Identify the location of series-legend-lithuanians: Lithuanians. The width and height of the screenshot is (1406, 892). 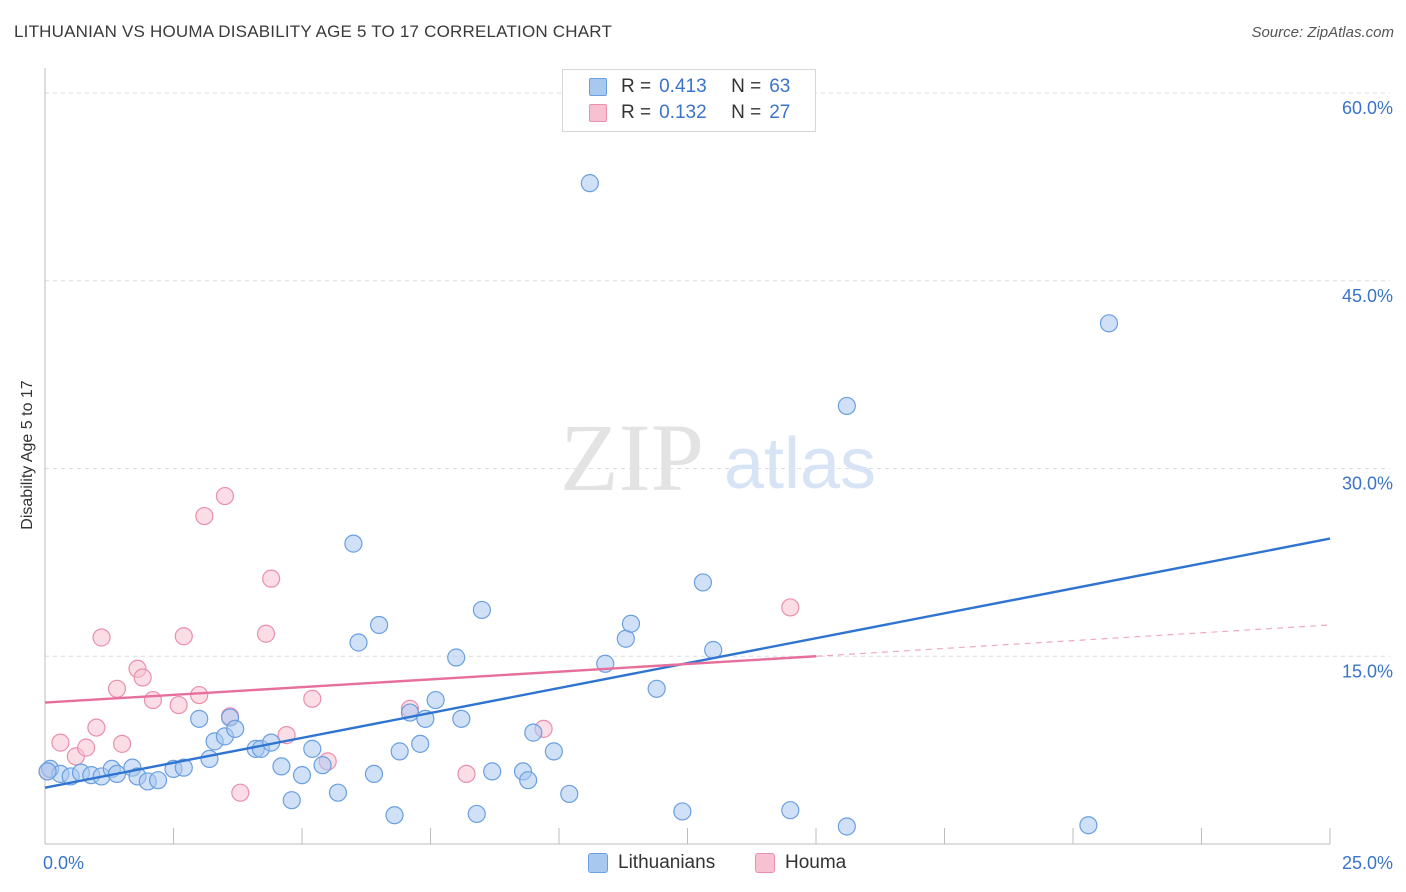
(651, 863).